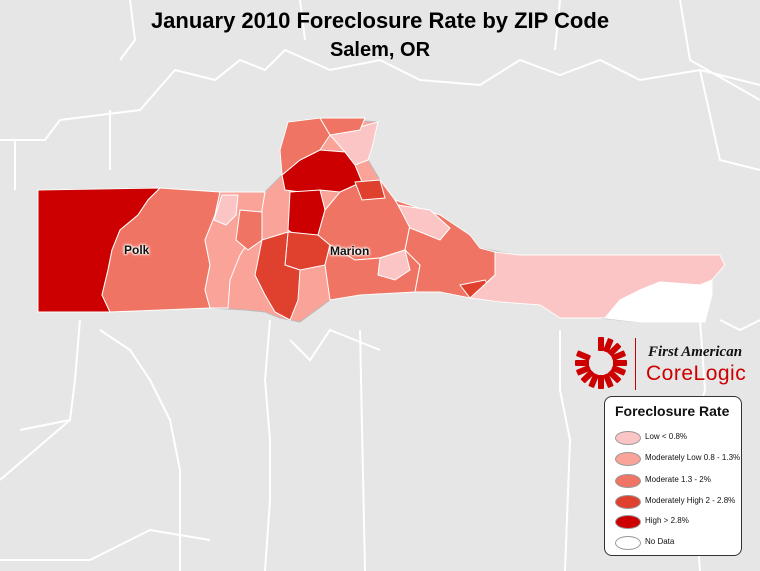 The height and width of the screenshot is (571, 760). What do you see at coordinates (667, 520) in the screenshot?
I see `legend-label-high: High > 2.8%` at bounding box center [667, 520].